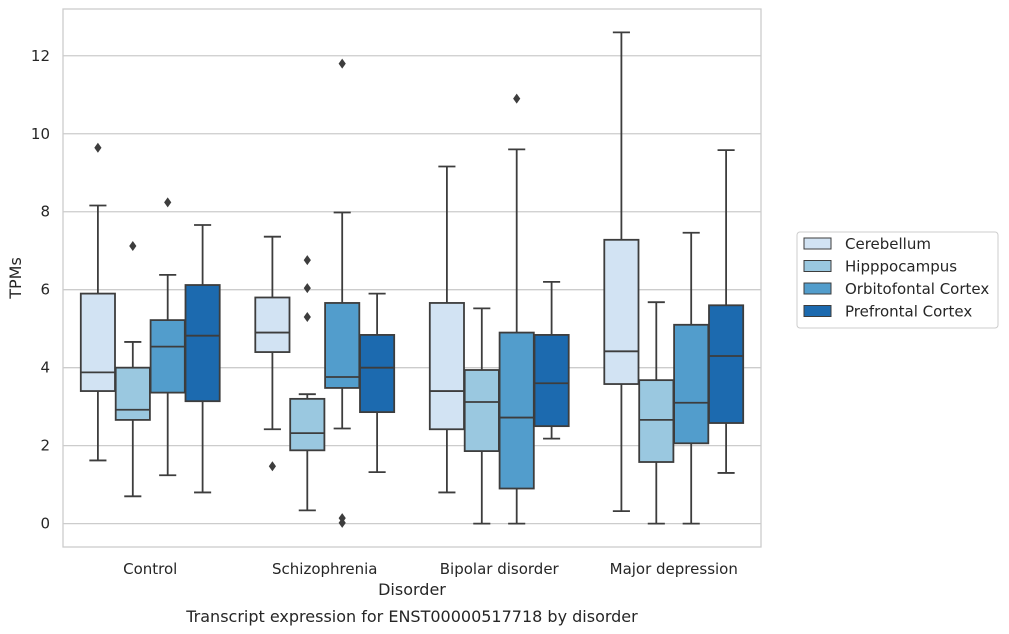  What do you see at coordinates (15, 278) in the screenshot?
I see `y-axis-label: TPMs` at bounding box center [15, 278].